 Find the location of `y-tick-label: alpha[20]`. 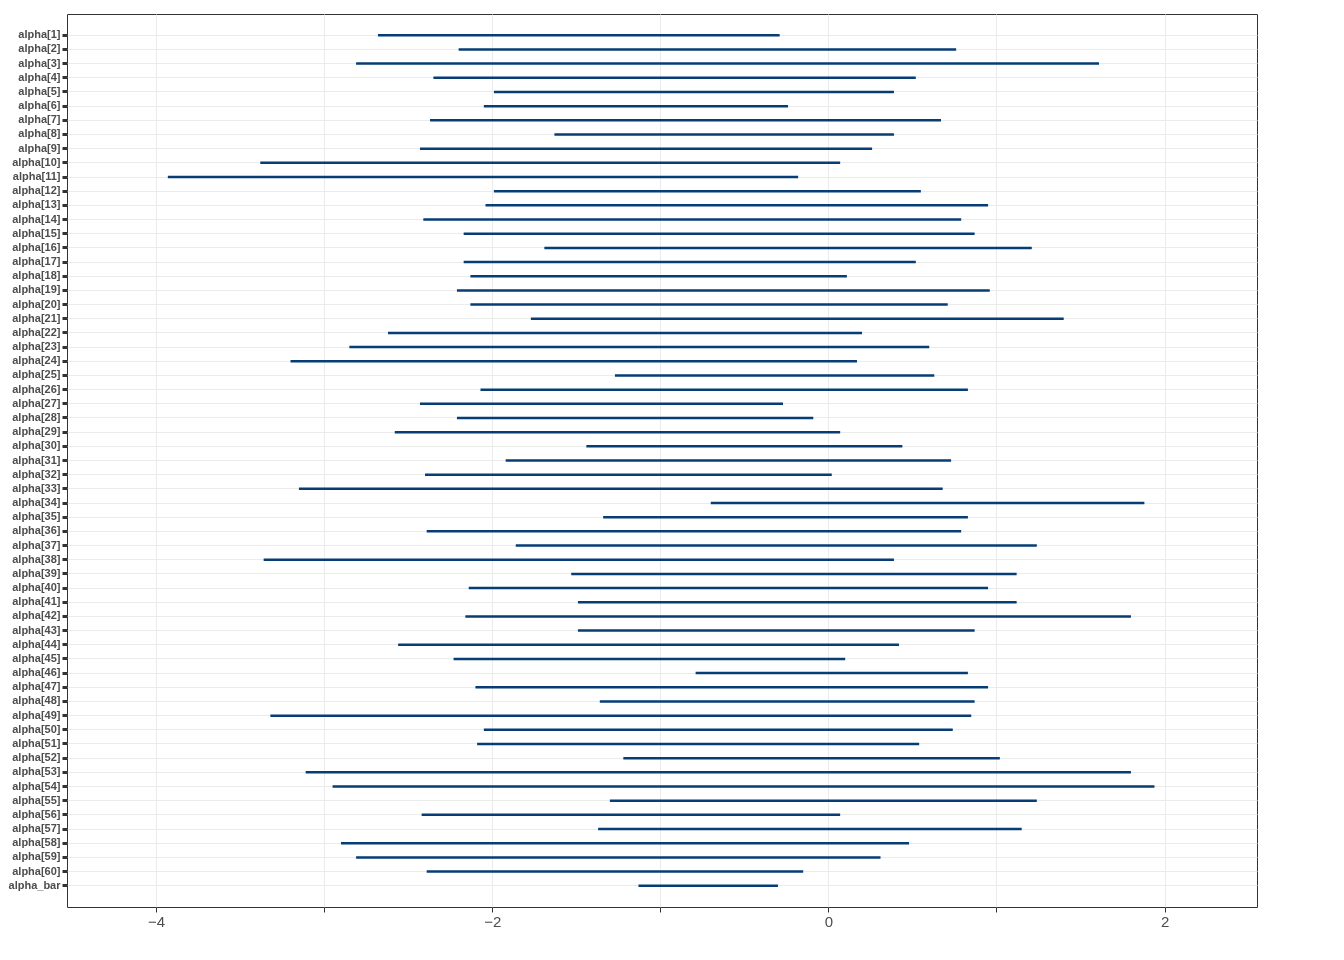

y-tick-label: alpha[20] is located at coordinates (36, 303).